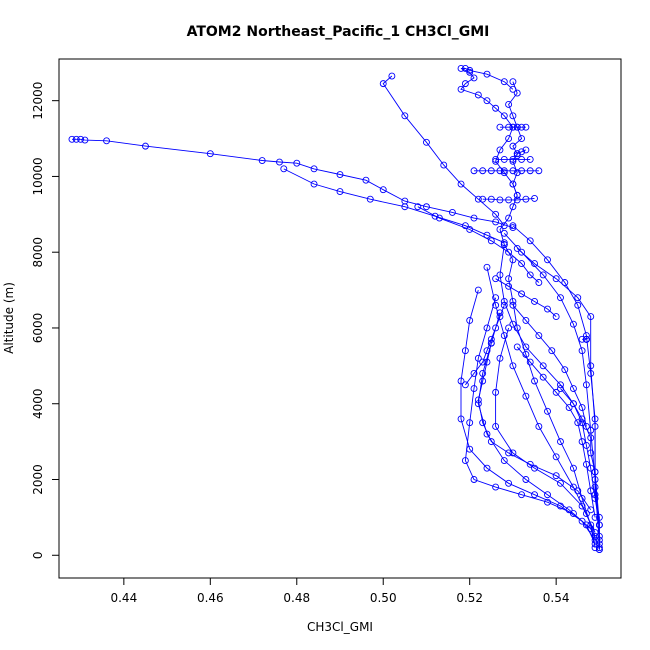 The height and width of the screenshot is (650, 650). Describe the element at coordinates (38, 101) in the screenshot. I see `y-tick-label: 12000` at that location.